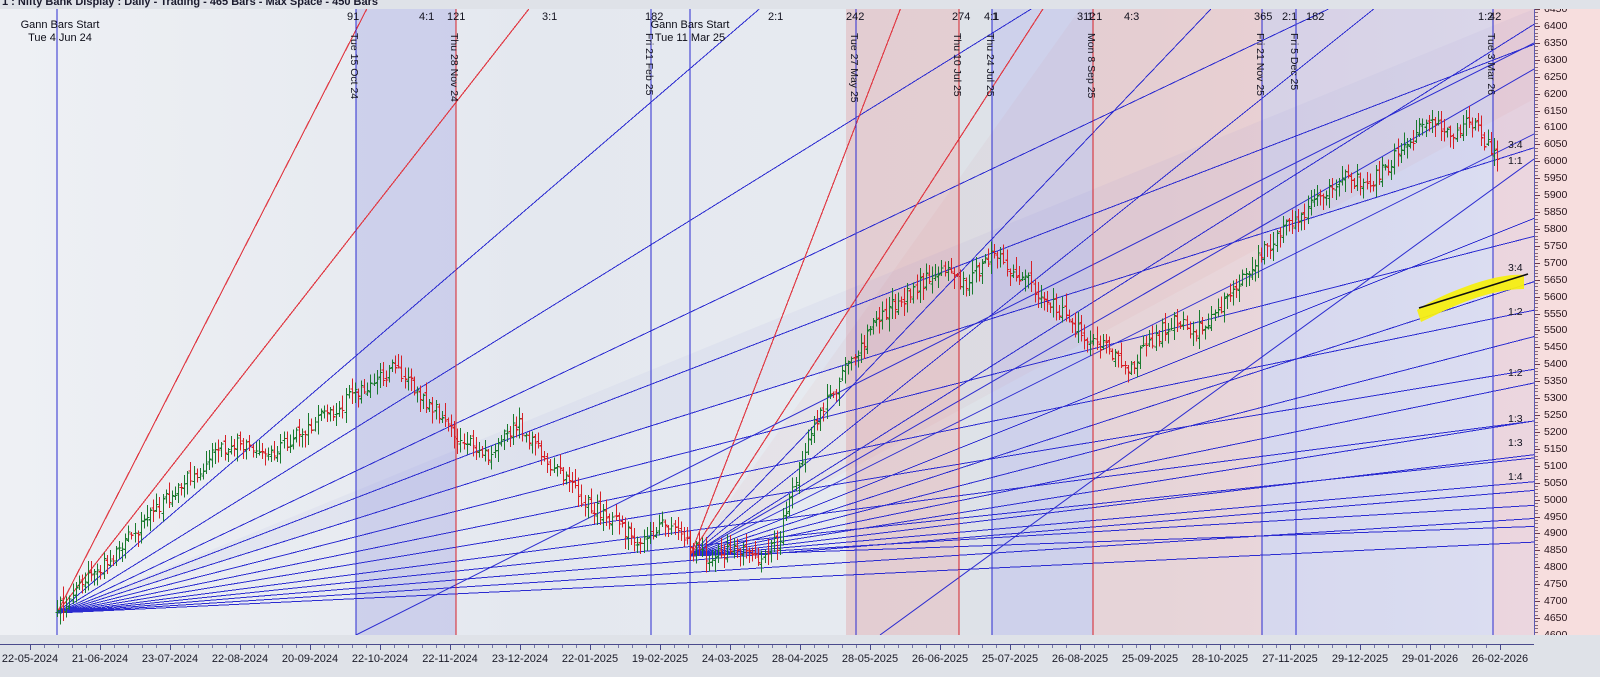  Describe the element at coordinates (100, 659) in the screenshot. I see `date-axis-label: 21-06-2024` at that location.